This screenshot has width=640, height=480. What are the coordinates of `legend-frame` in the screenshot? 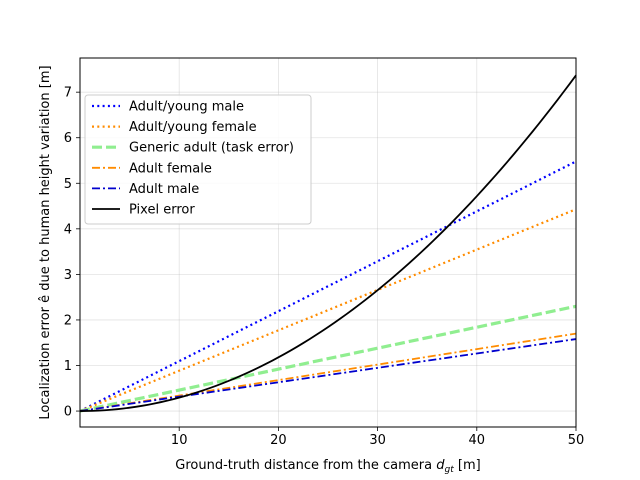 It's located at (198, 159).